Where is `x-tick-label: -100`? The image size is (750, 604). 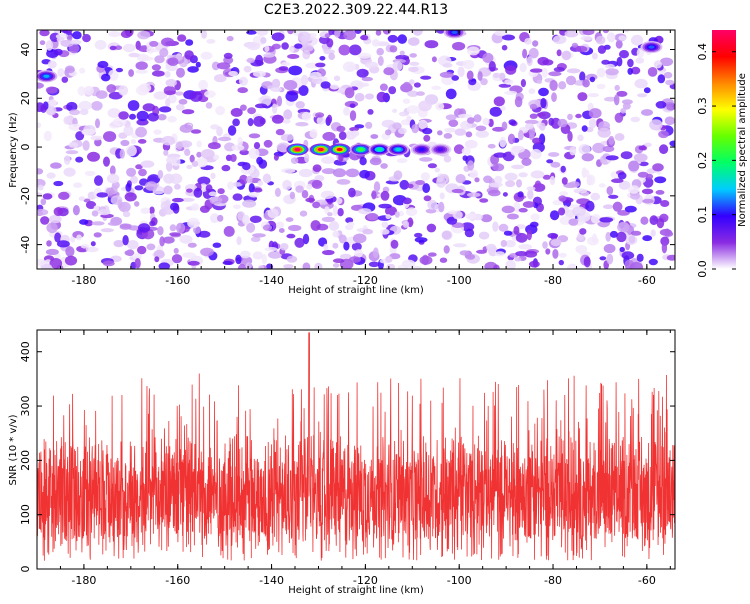
x-tick-label: -100 is located at coordinates (459, 280).